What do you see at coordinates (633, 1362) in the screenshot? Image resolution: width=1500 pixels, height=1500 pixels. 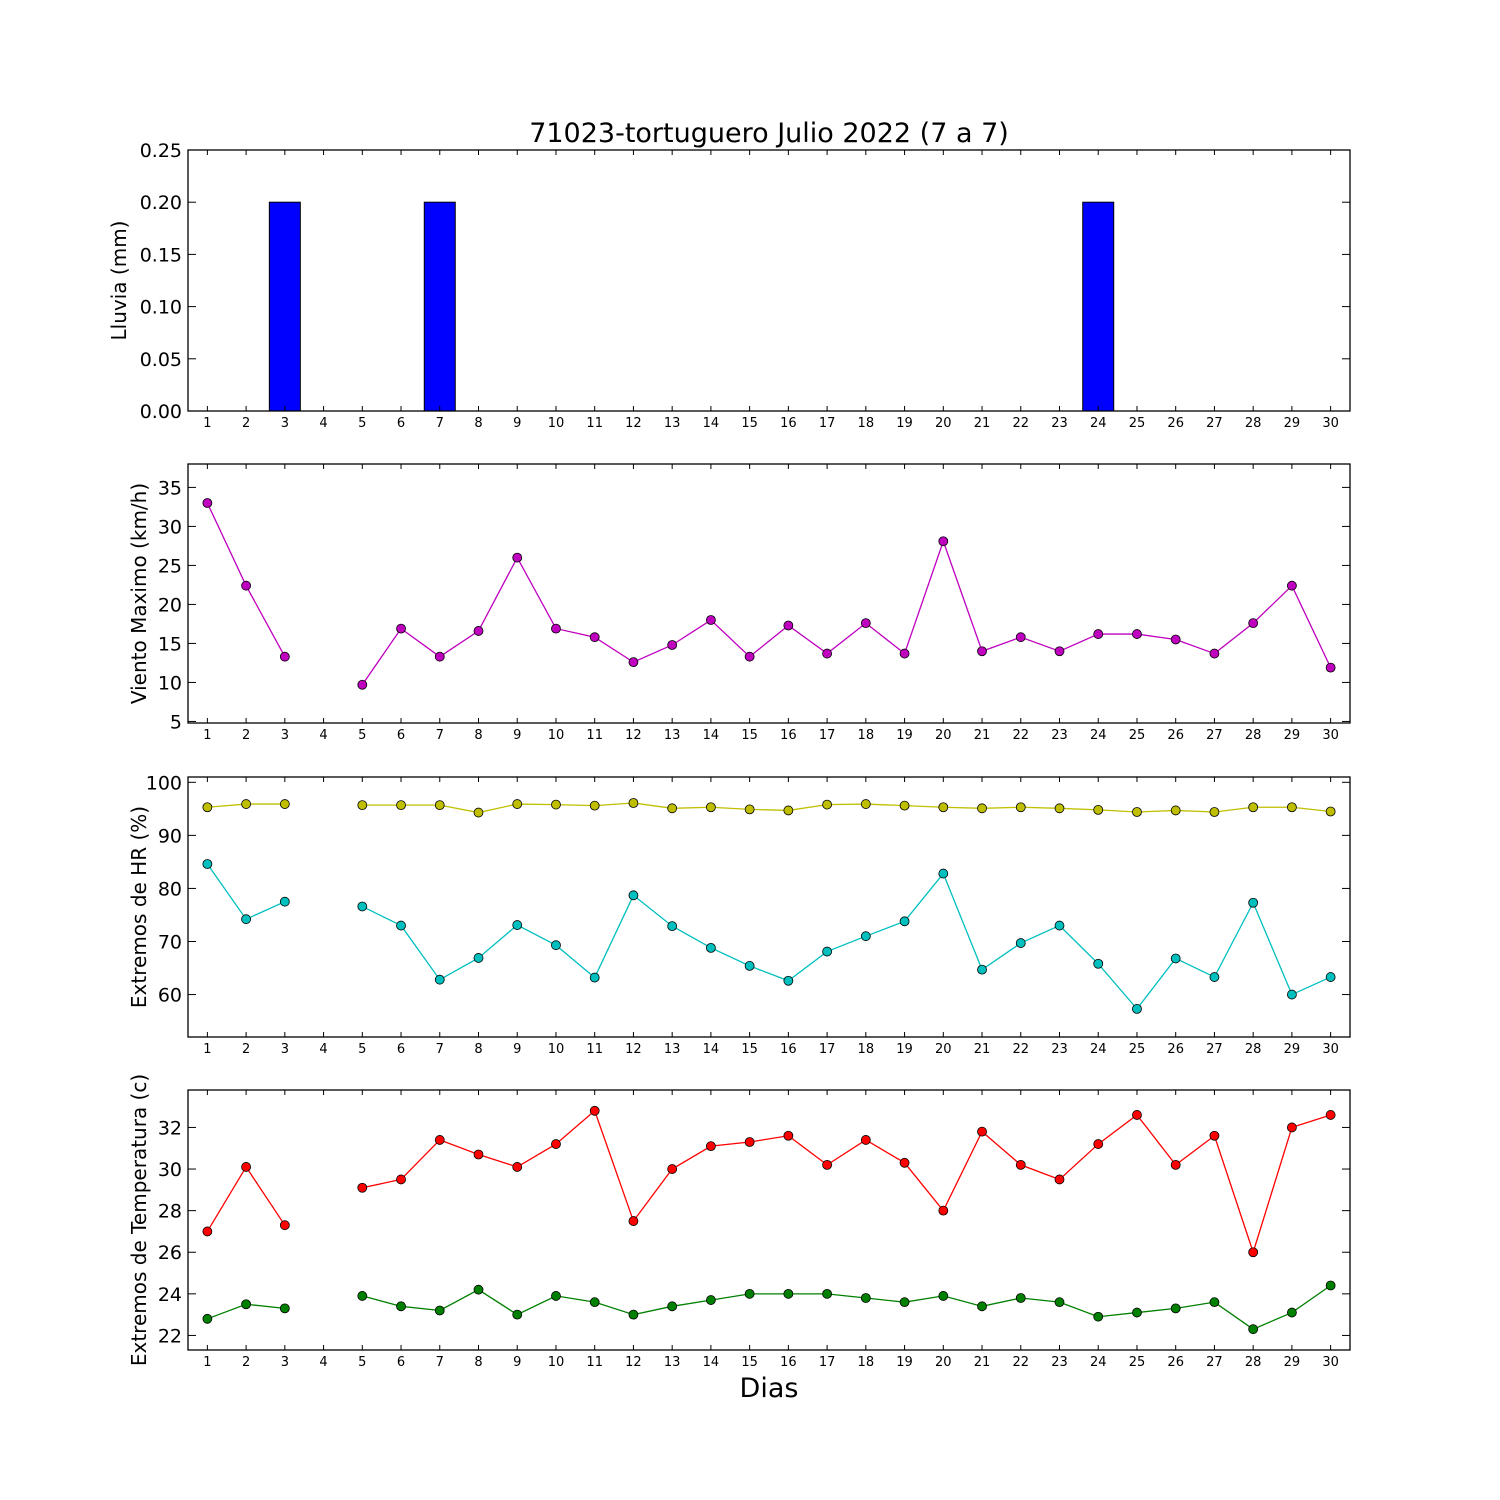 I see `x-tick-label: 12` at bounding box center [633, 1362].